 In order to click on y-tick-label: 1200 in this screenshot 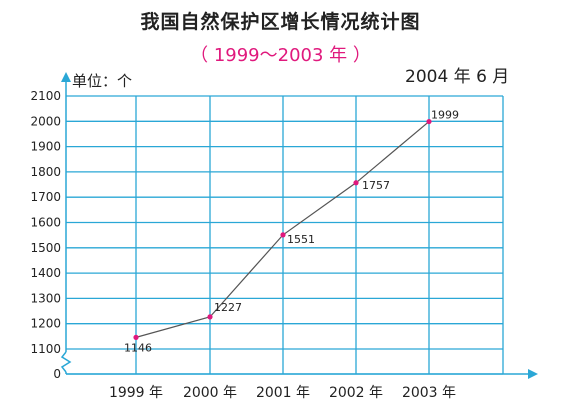, I will do `click(45, 324)`.